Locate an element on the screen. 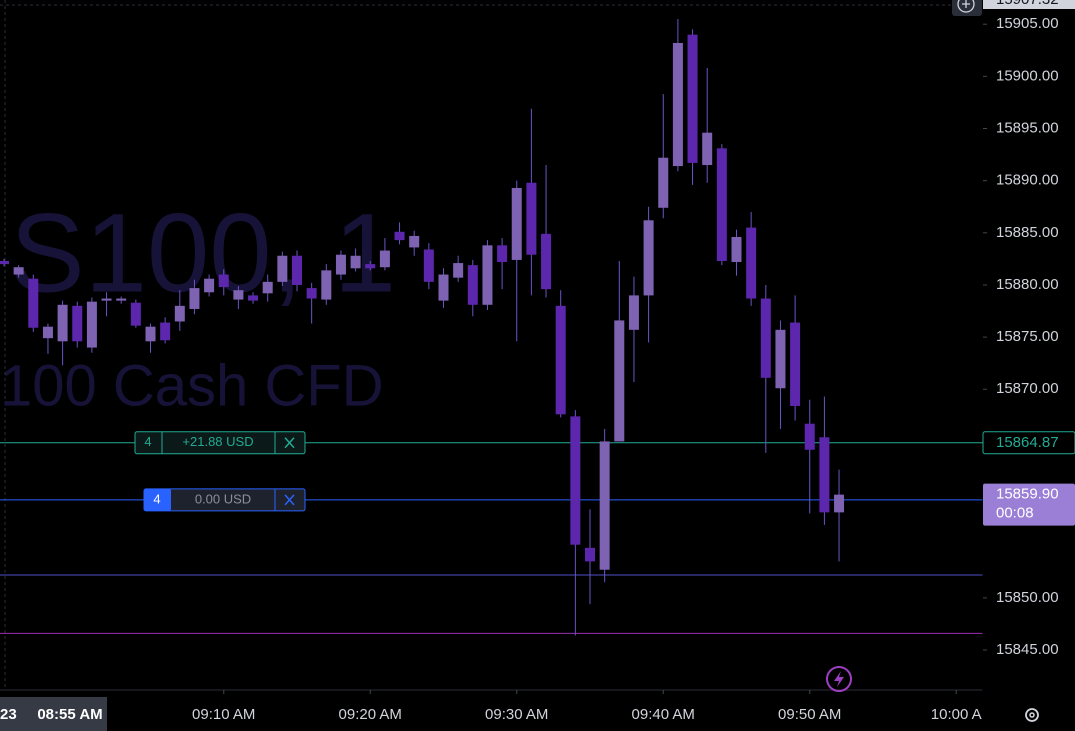 The width and height of the screenshot is (1075, 731). settings-button is located at coordinates (1032, 715).